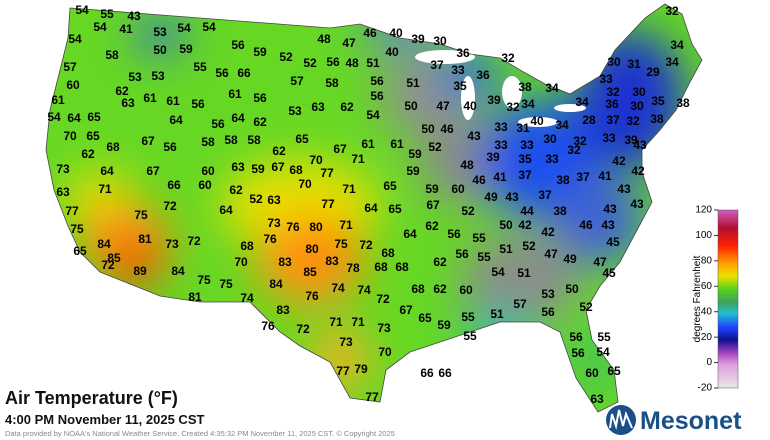  What do you see at coordinates (460, 86) in the screenshot?
I see `station-temperature: 35` at bounding box center [460, 86].